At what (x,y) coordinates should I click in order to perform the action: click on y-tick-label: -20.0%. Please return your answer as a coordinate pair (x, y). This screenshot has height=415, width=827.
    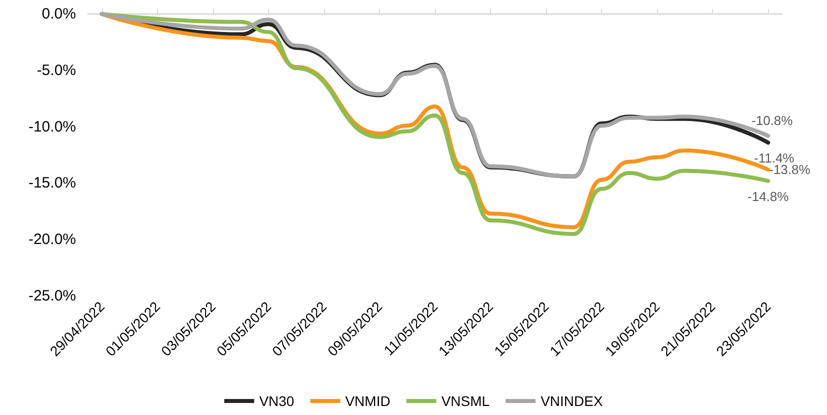
    Looking at the image, I should click on (52, 239).